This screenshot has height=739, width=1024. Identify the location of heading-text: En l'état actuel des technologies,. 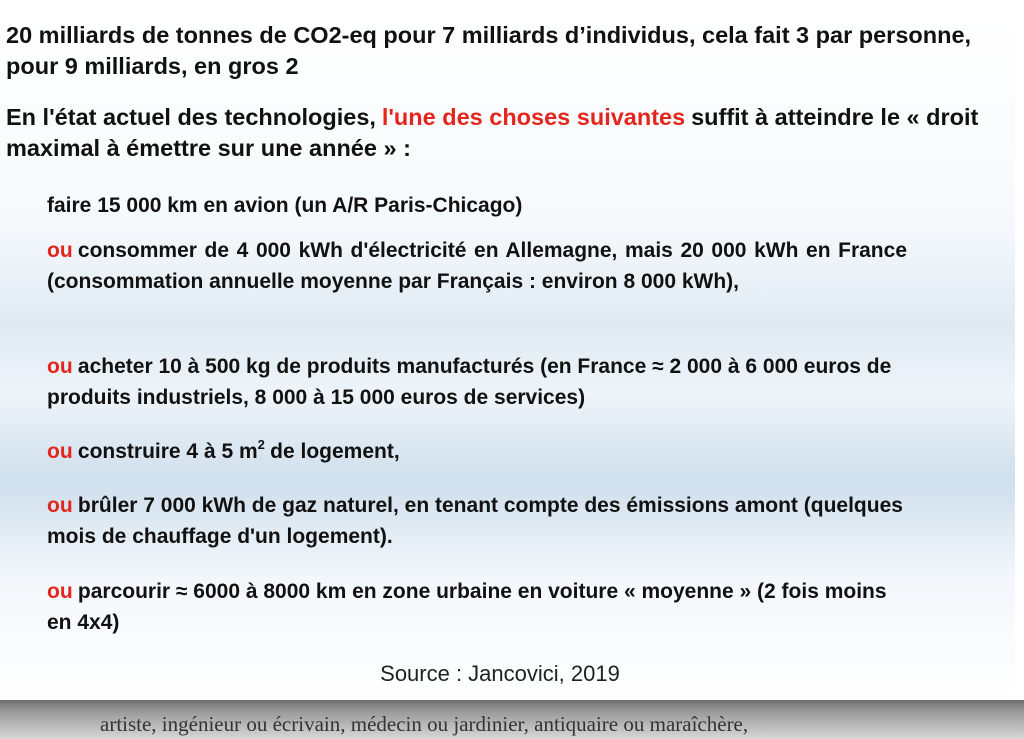
(191, 117).